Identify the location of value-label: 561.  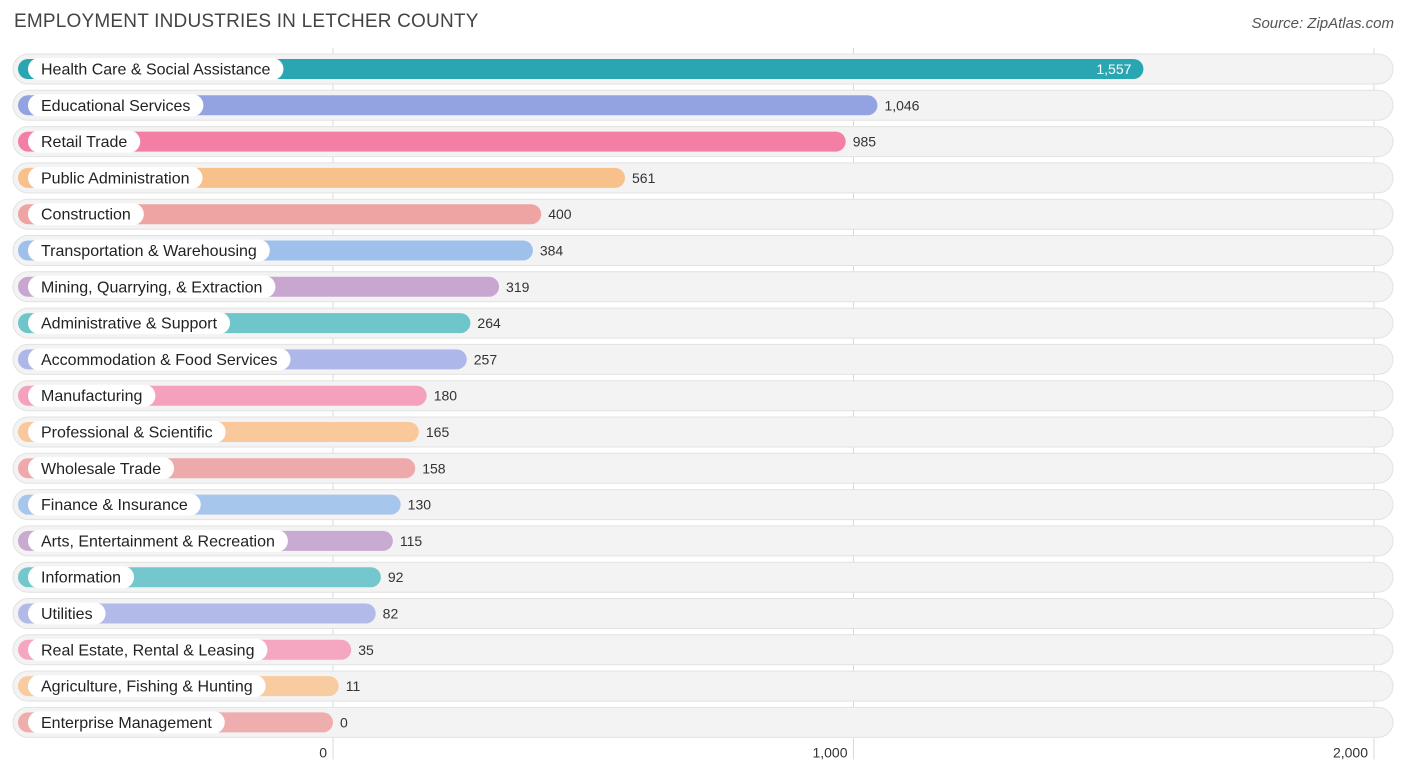
(644, 178).